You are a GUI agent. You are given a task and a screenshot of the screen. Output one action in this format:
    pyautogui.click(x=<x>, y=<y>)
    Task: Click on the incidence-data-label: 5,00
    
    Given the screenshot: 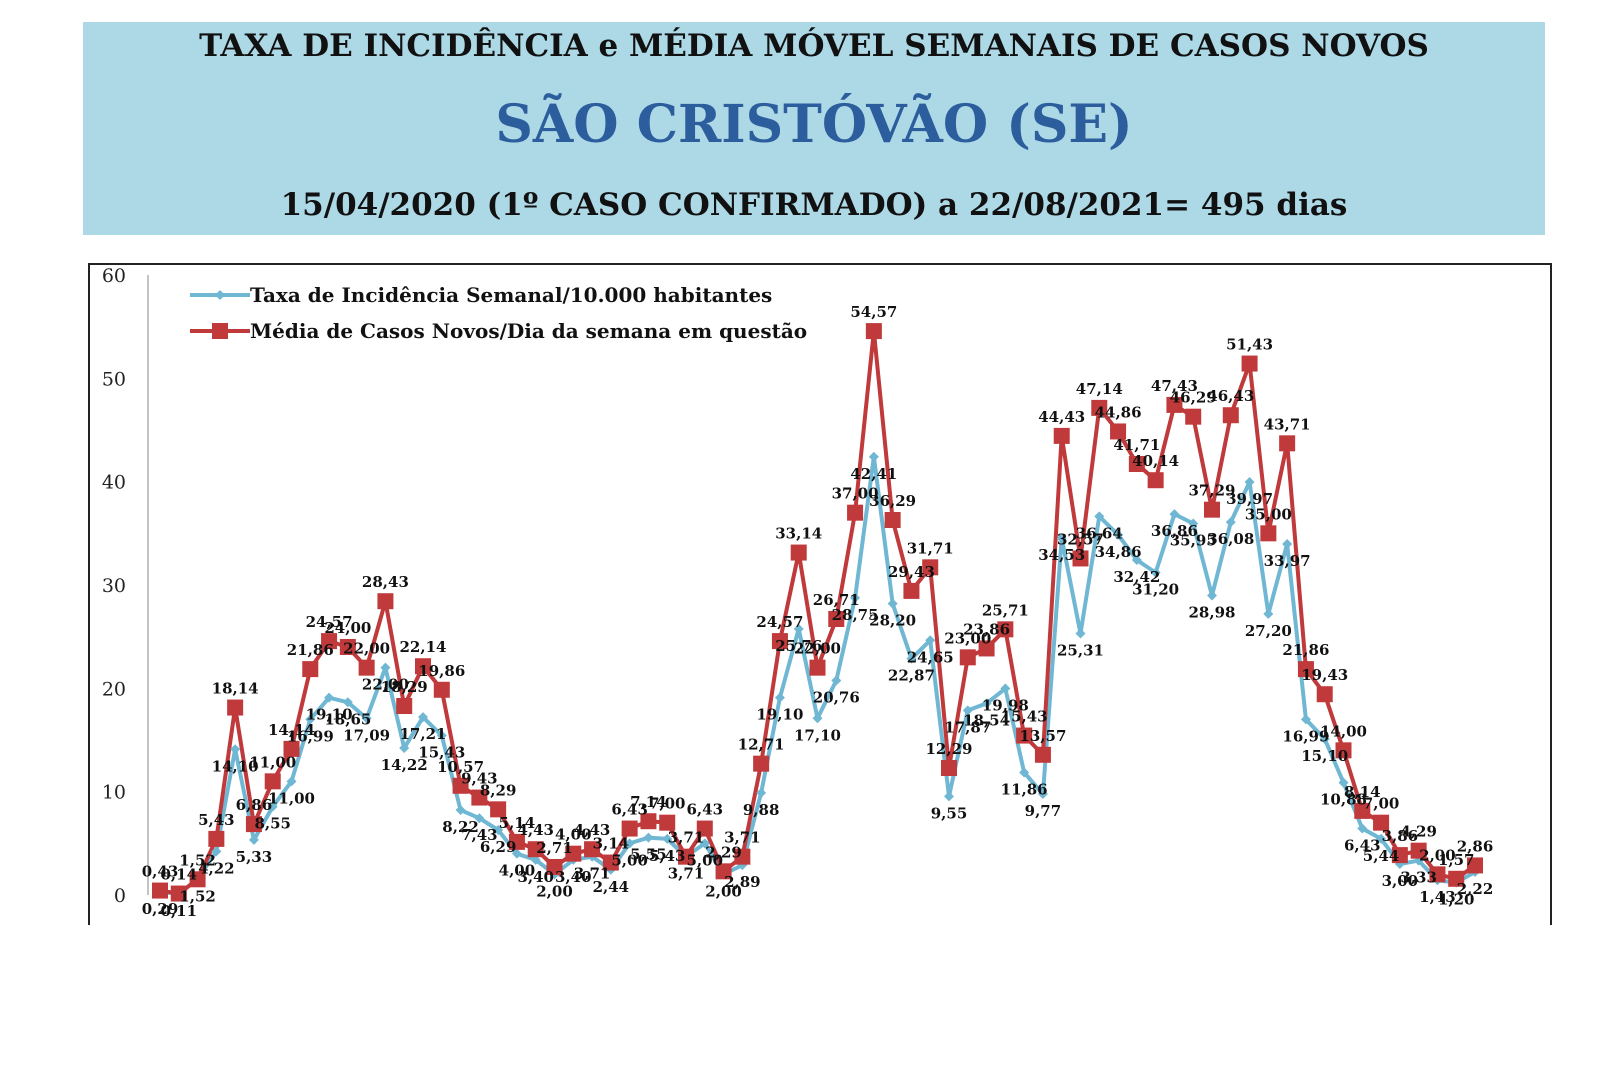 What is the action you would take?
    pyautogui.click(x=629, y=860)
    